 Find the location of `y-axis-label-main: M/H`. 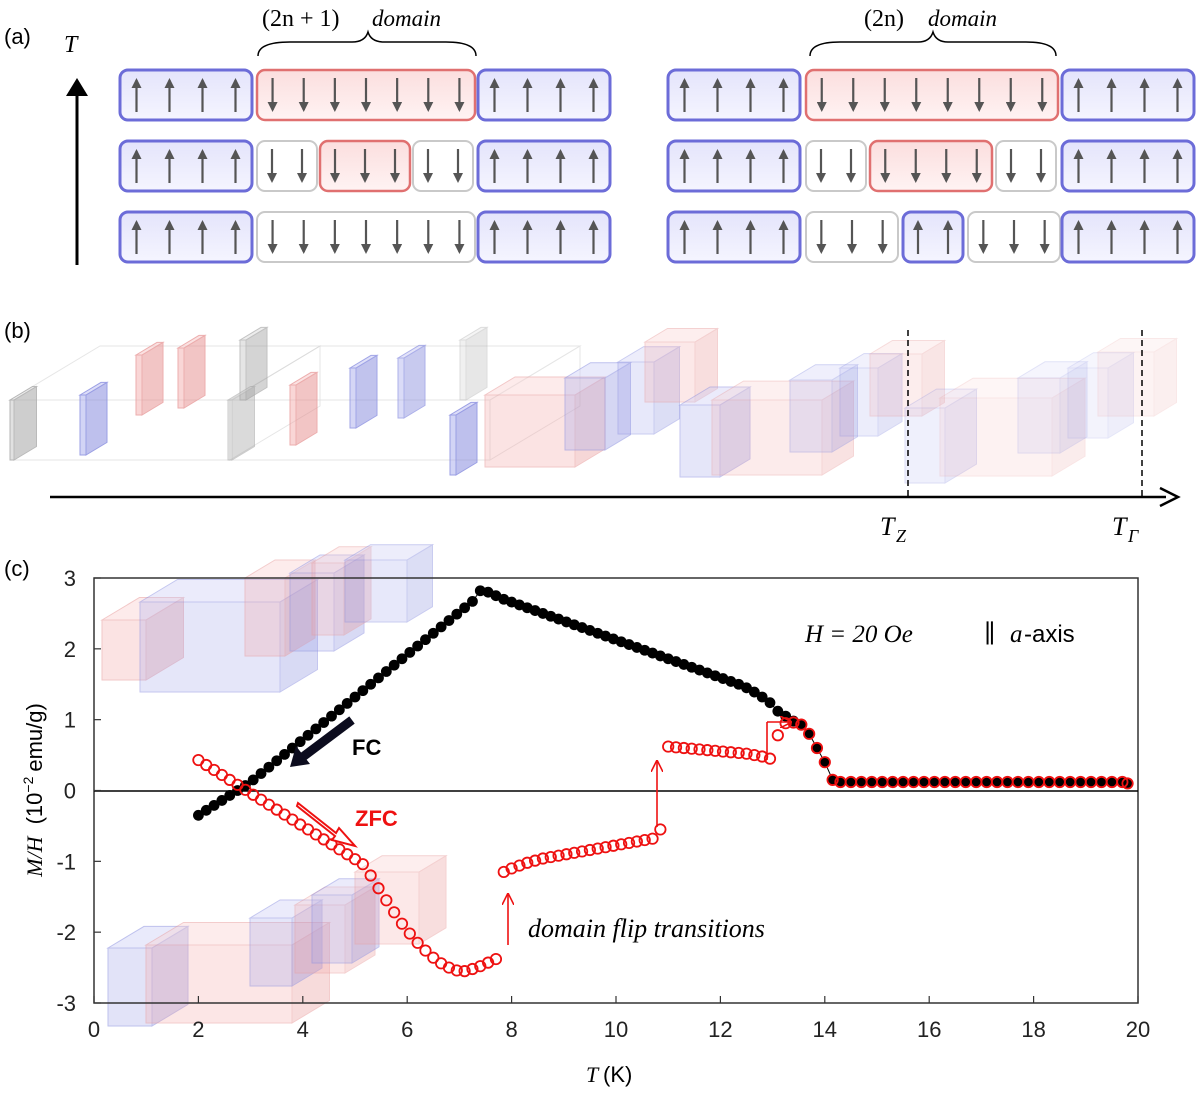

y-axis-label-main: M/H is located at coordinates (34, 856).